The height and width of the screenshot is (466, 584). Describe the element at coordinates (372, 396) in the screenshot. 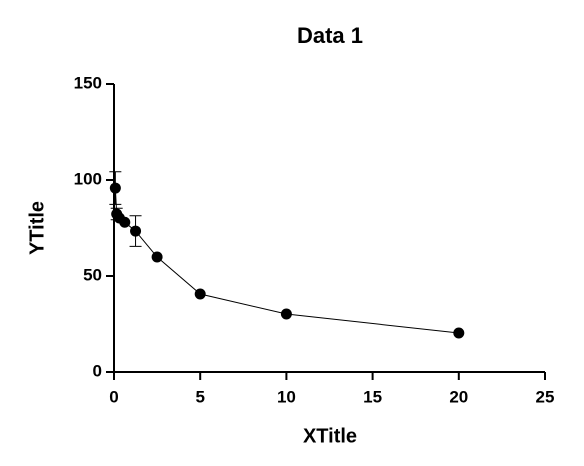

I see `x-tick-label: 15` at that location.